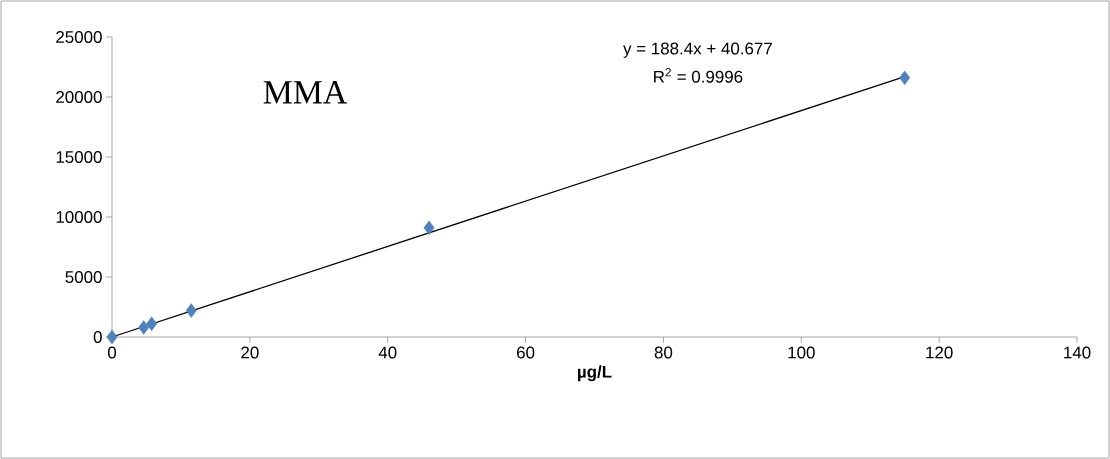  I want to click on x-tick-label: 120, so click(939, 352).